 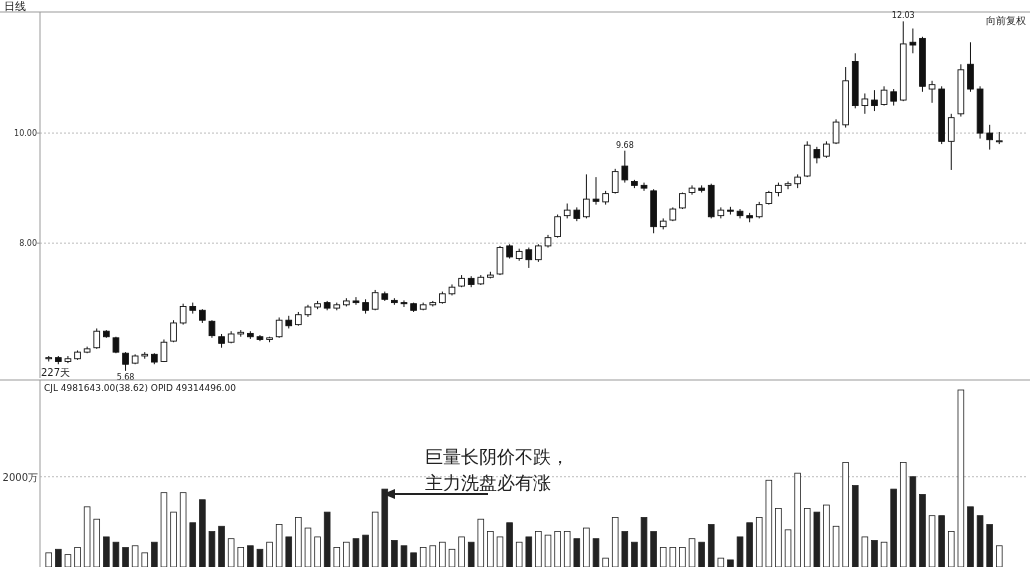 What do you see at coordinates (1006, 20) in the screenshot?
I see `annotation: 向前复权` at bounding box center [1006, 20].